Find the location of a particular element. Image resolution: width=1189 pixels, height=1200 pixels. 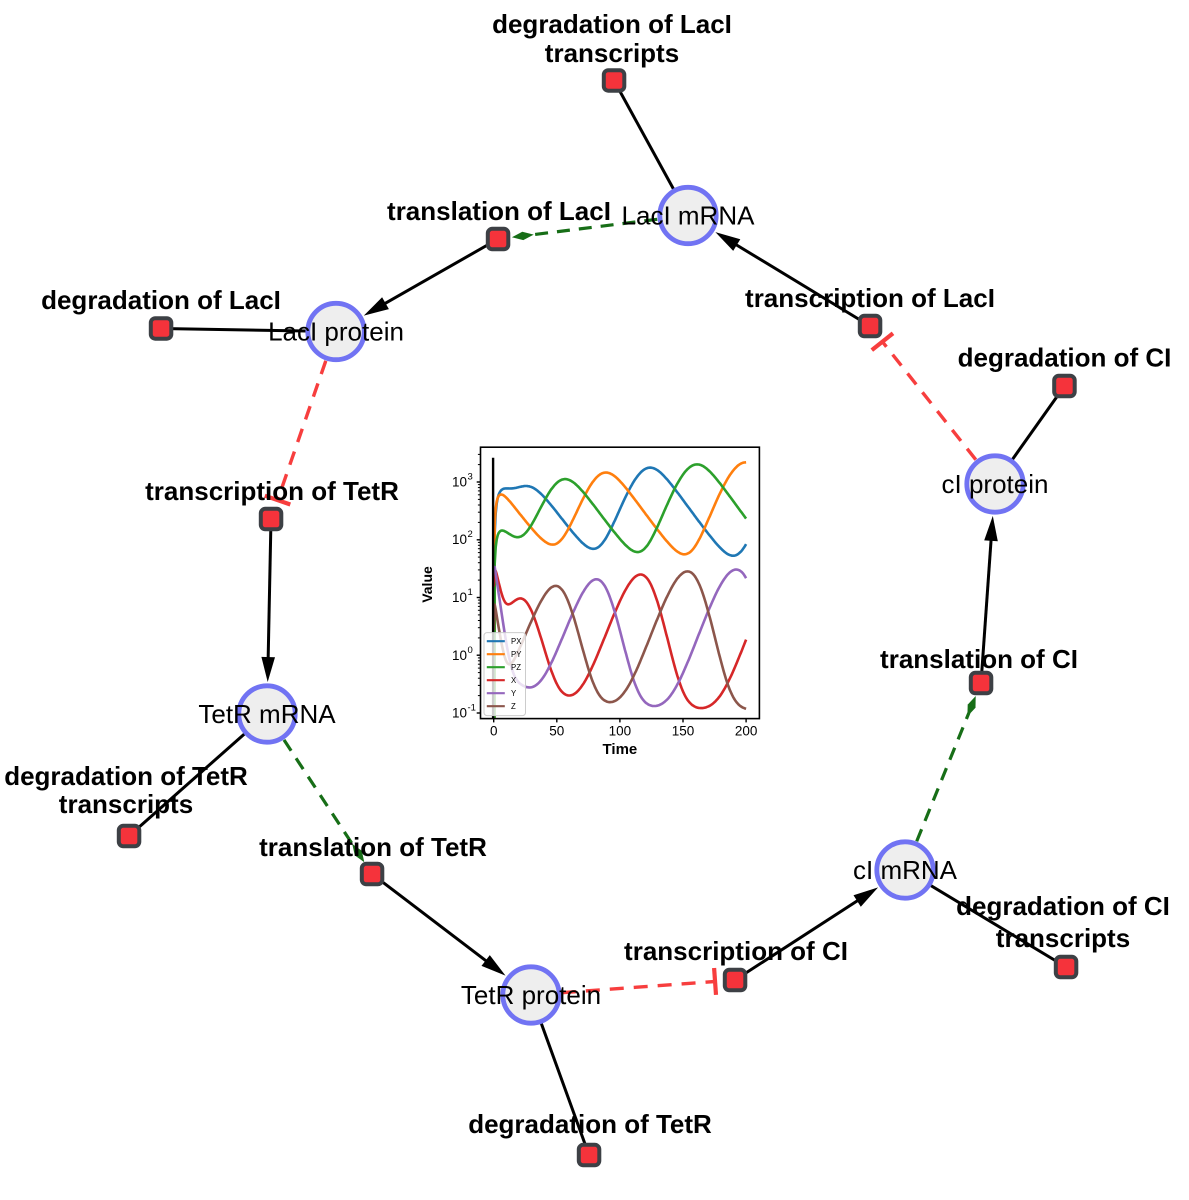

svg-text: 1 is located at coordinates (470, 592).